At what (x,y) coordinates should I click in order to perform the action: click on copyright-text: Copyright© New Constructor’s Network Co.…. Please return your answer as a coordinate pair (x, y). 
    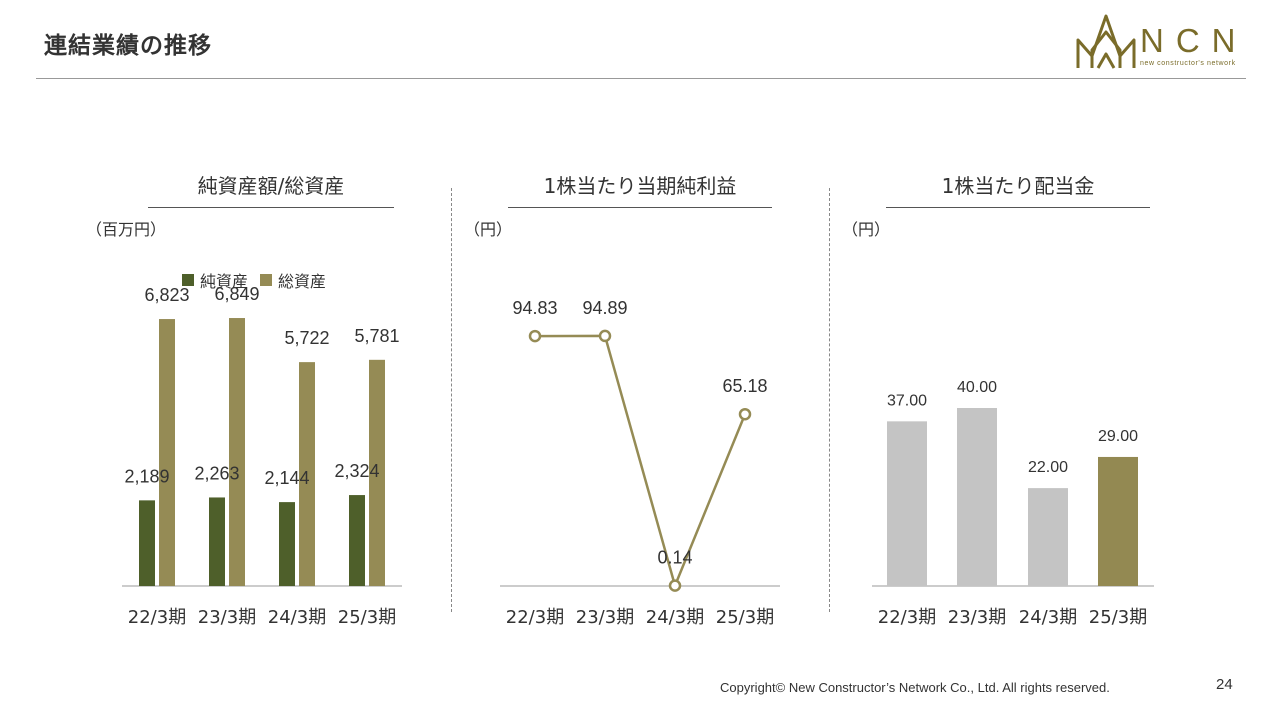
    Looking at the image, I should click on (915, 687).